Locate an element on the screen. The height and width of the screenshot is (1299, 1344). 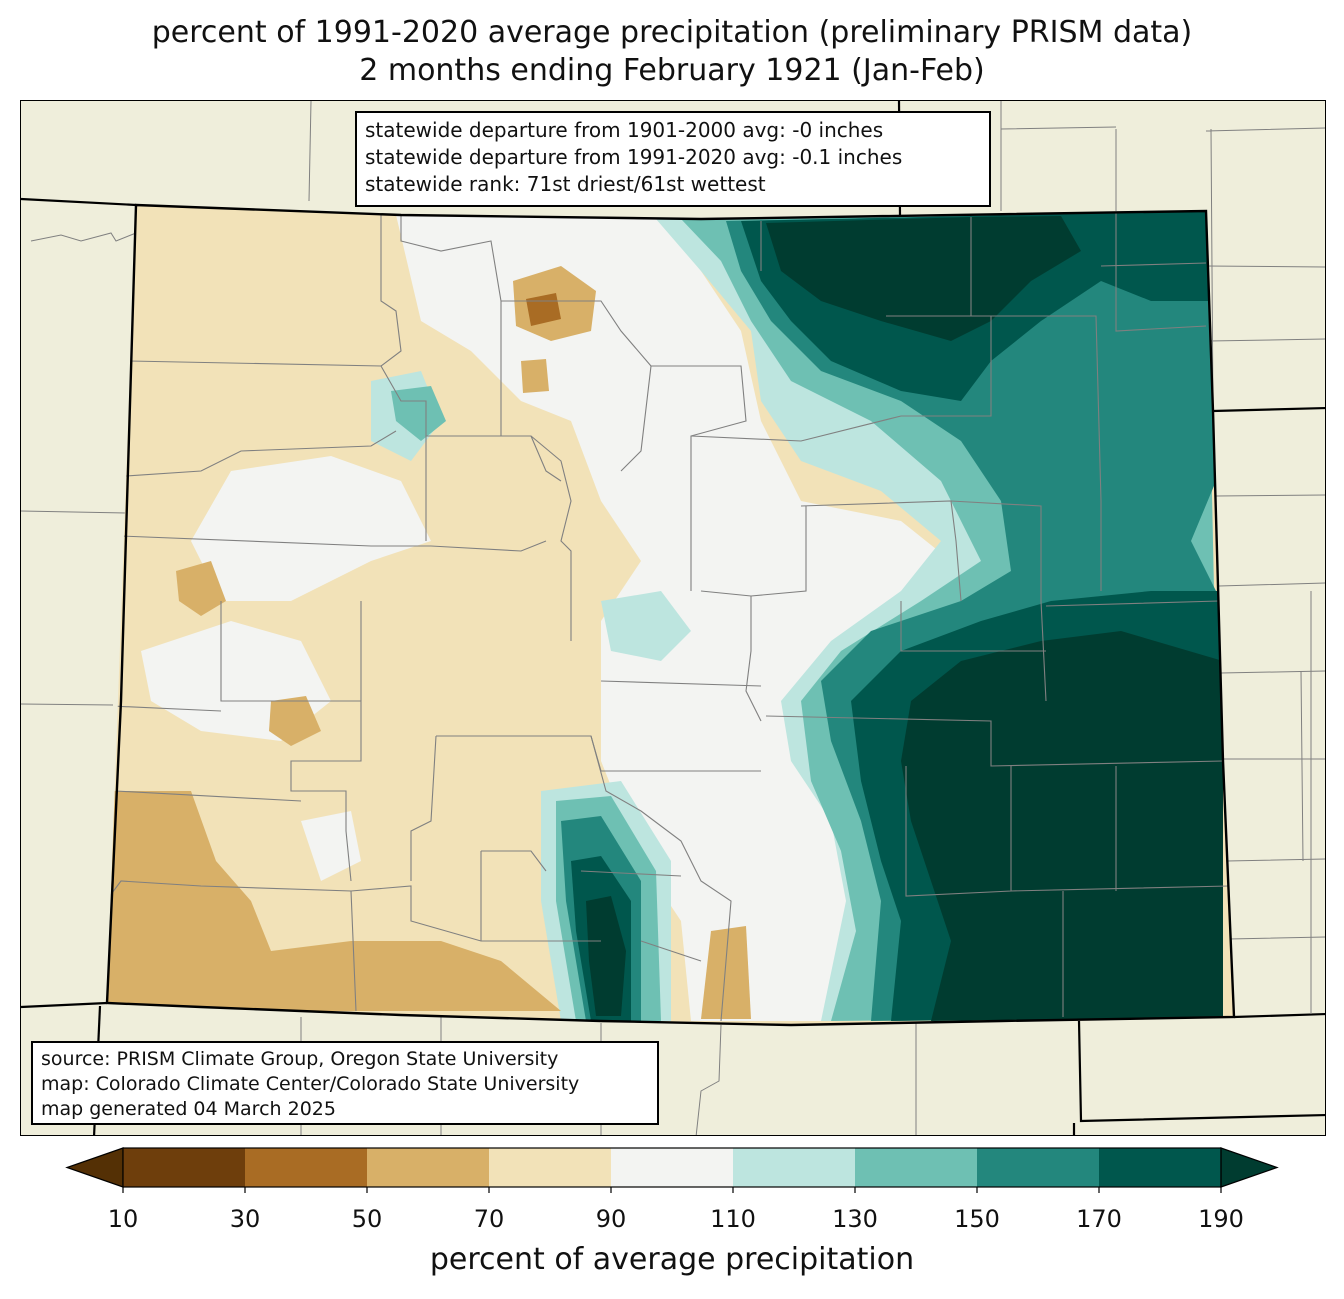
colorbar-over-arrow is located at coordinates (1249, 1167).